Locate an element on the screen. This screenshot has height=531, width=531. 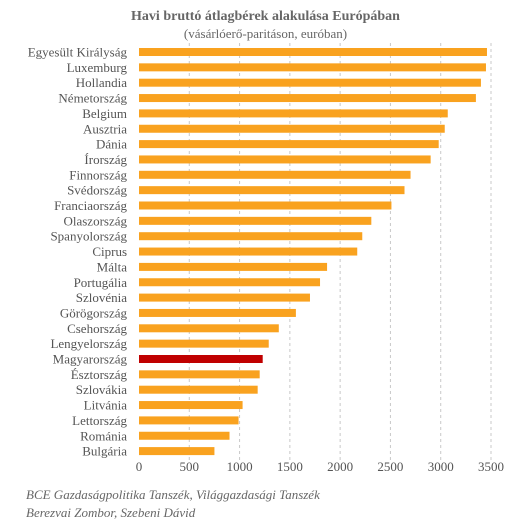
category-label: Románia is located at coordinates (103, 435).